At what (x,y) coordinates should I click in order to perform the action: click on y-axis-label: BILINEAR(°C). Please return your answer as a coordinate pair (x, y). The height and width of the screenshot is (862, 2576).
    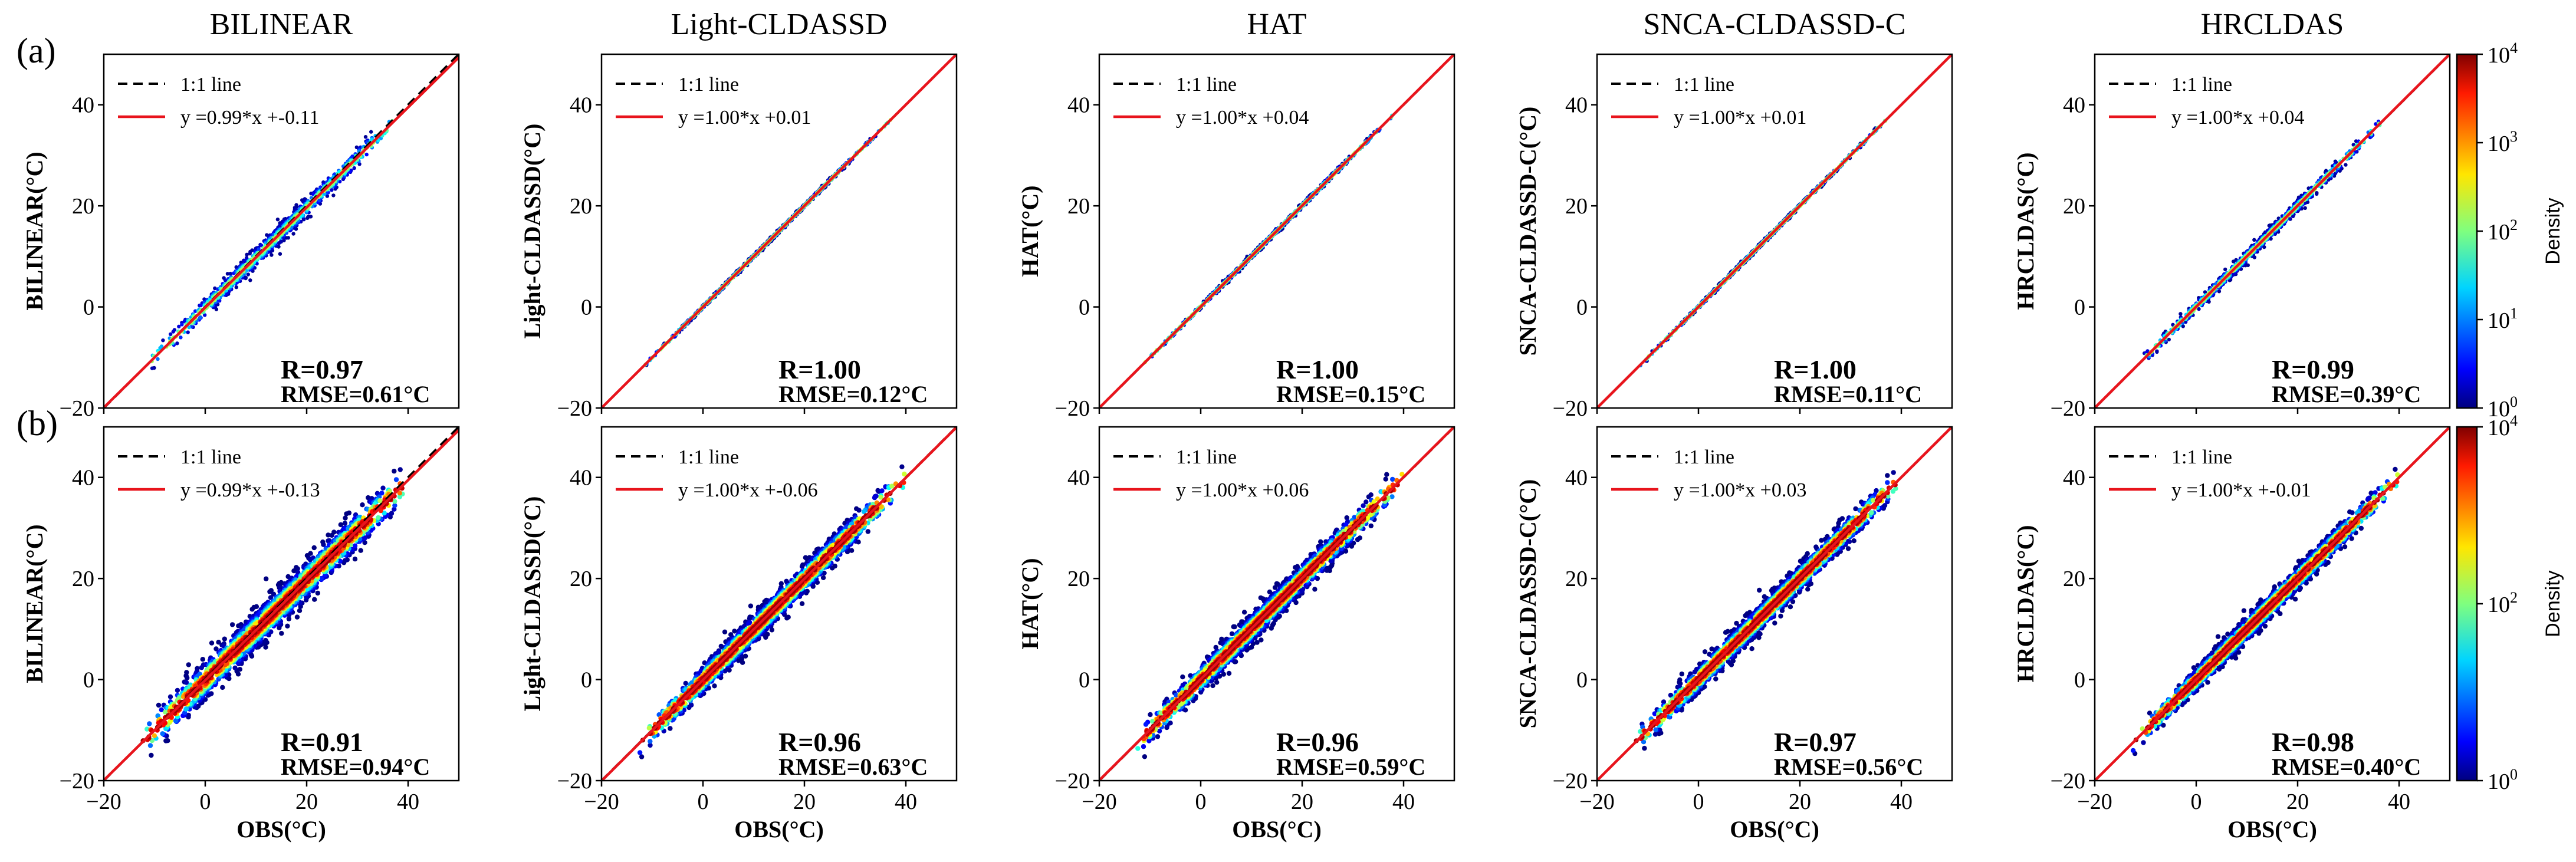
    Looking at the image, I should click on (34, 231).